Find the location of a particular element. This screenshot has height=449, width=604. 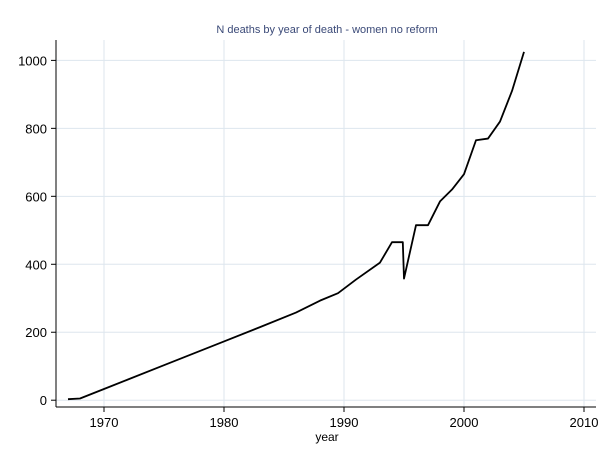

y-tick-label: 1000 is located at coordinates (32, 60).